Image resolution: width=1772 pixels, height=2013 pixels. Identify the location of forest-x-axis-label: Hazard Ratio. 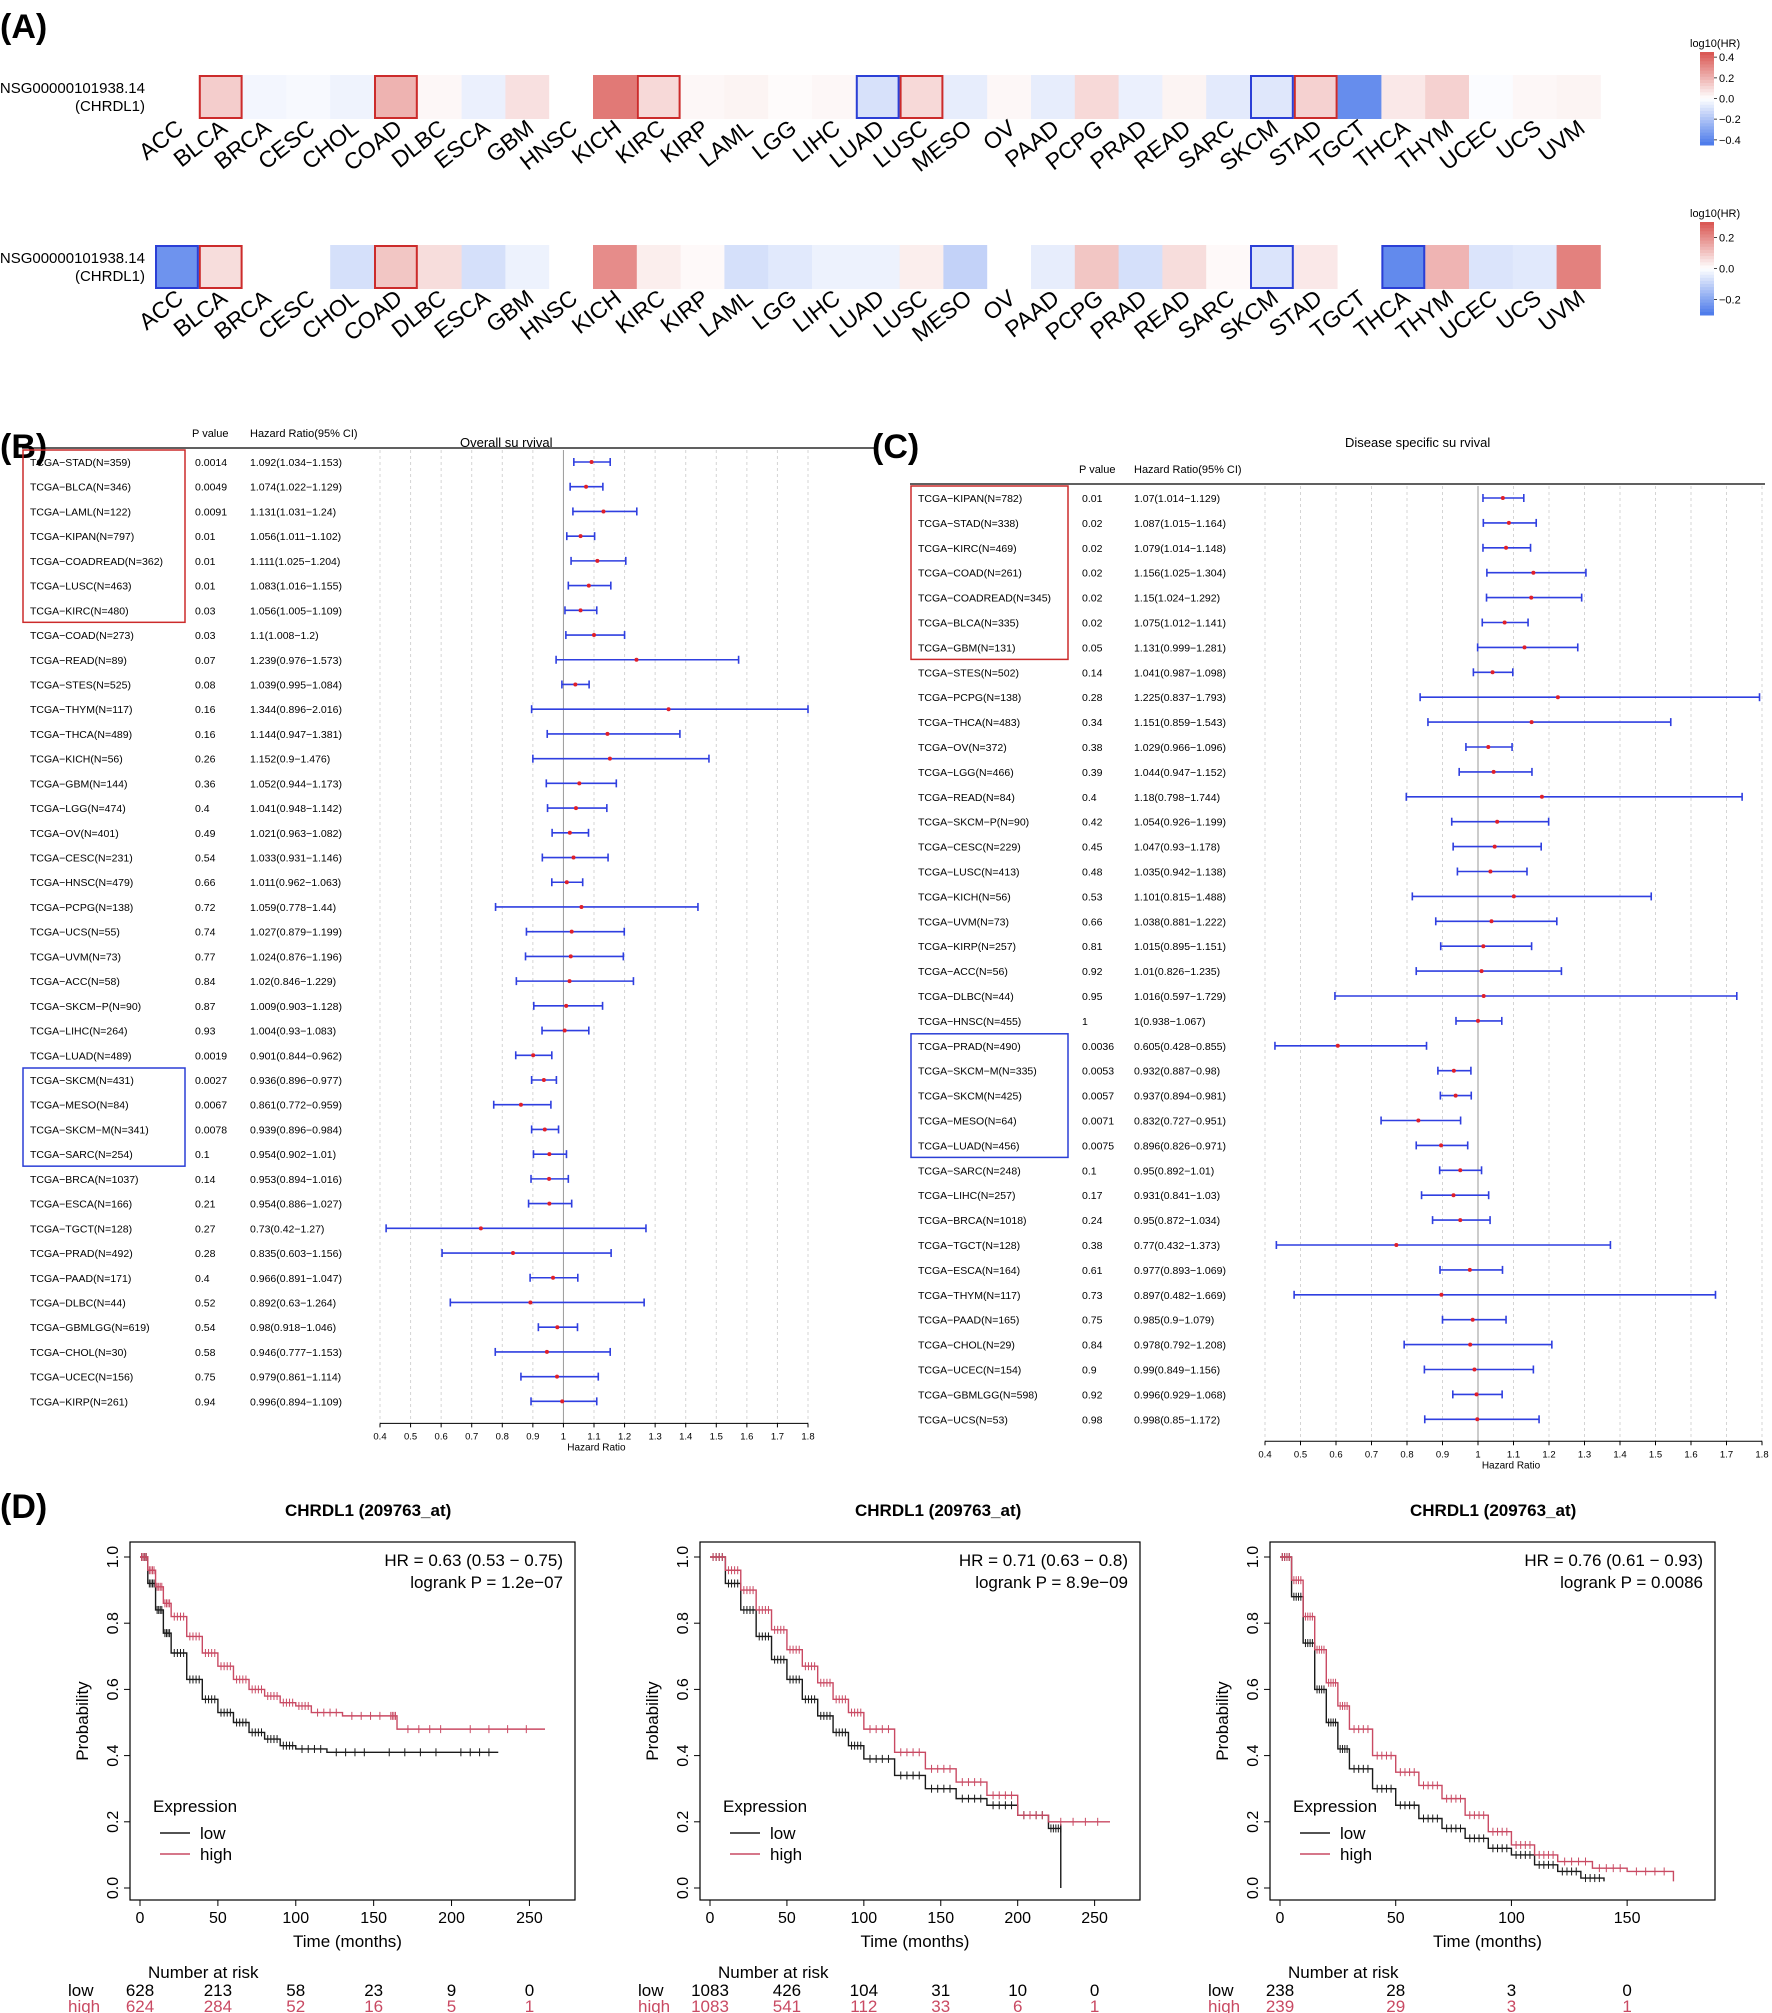
(1511, 1465).